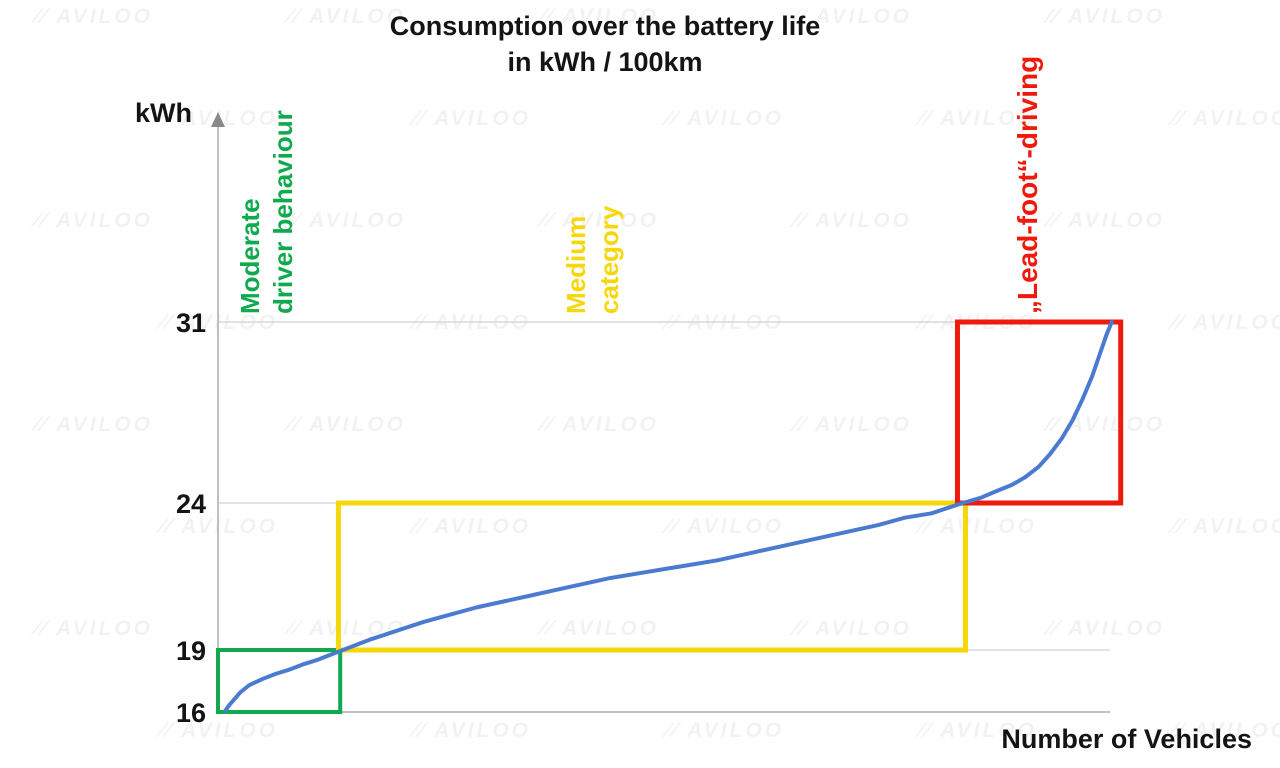 Image resolution: width=1280 pixels, height=768 pixels. I want to click on annotation-lead-foot-driving: „Lead-foot“-driving, so click(1027, 185).